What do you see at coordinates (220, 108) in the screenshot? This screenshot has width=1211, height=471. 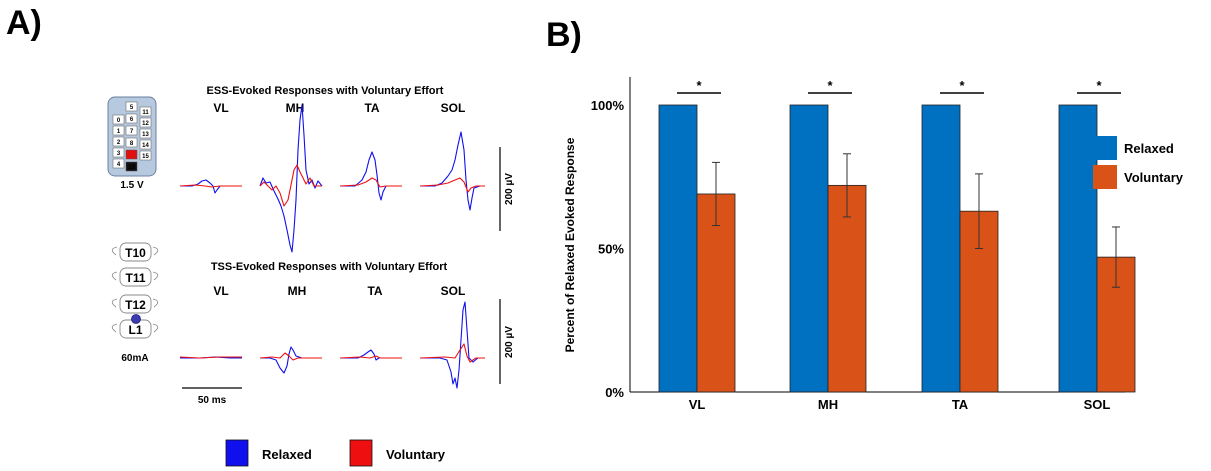 I see `ess-muscle-vl: VL` at bounding box center [220, 108].